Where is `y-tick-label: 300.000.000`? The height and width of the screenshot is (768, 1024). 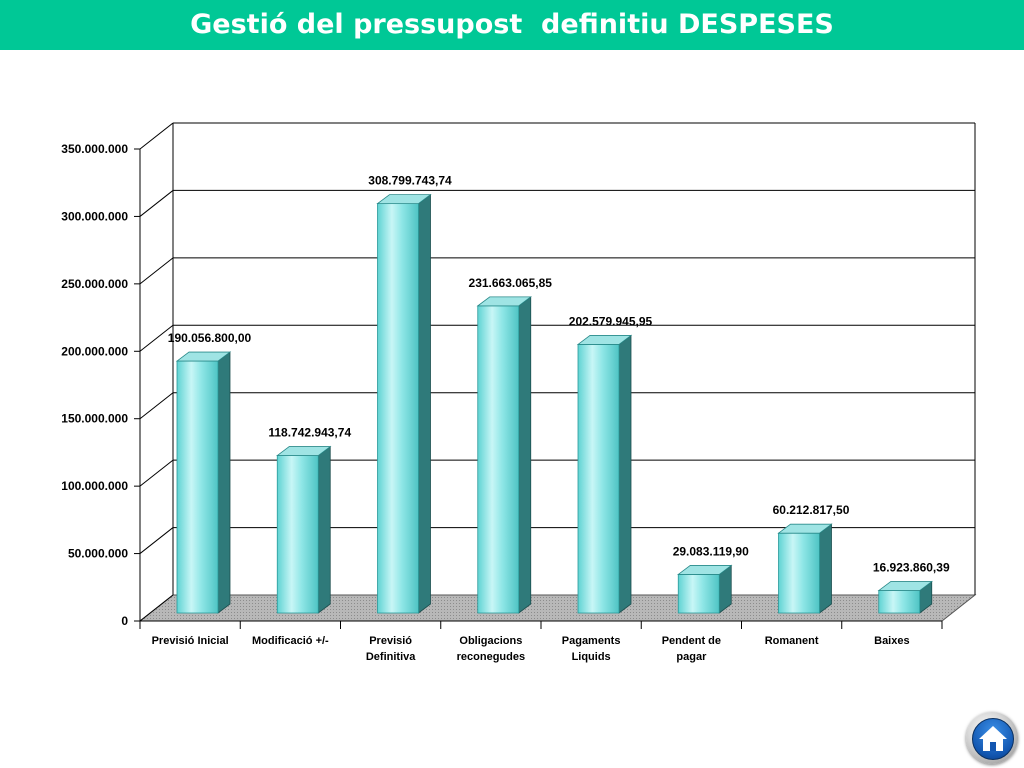 y-tick-label: 300.000.000 is located at coordinates (94, 216).